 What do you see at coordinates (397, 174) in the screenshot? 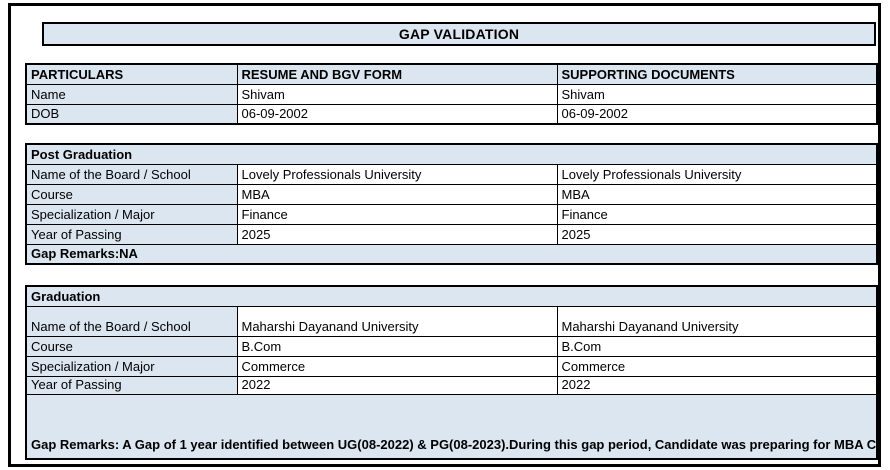
I see `resume-value-cell: Lovely Professionals University` at bounding box center [397, 174].